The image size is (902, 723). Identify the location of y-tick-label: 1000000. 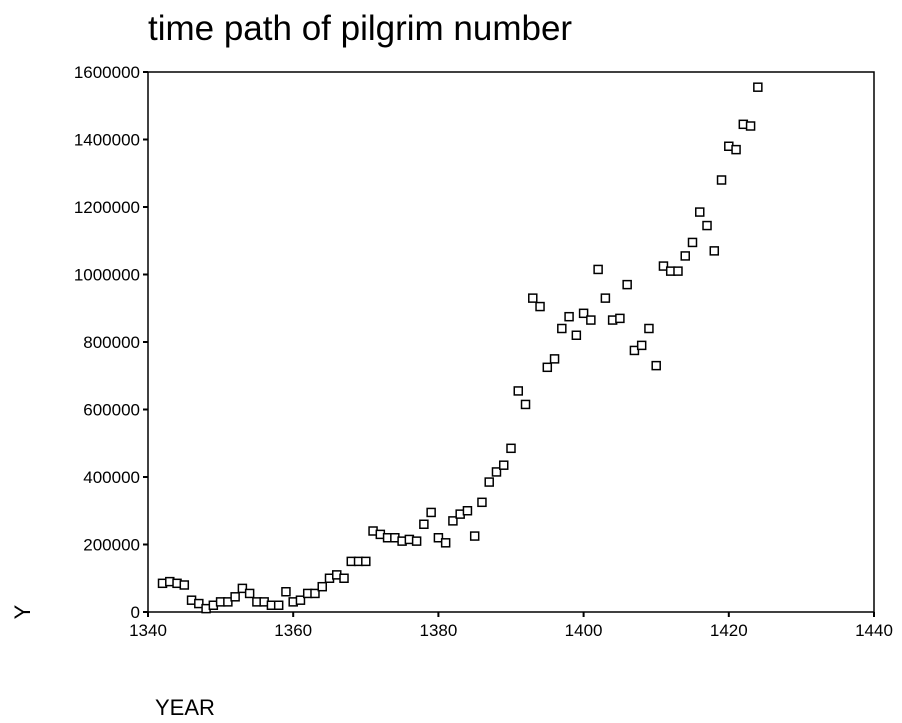
(107, 275).